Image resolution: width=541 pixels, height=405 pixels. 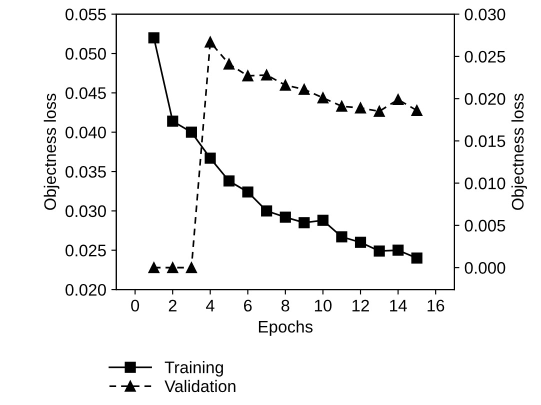 I want to click on y-tick-label: 0.030, so click(x=86, y=211).